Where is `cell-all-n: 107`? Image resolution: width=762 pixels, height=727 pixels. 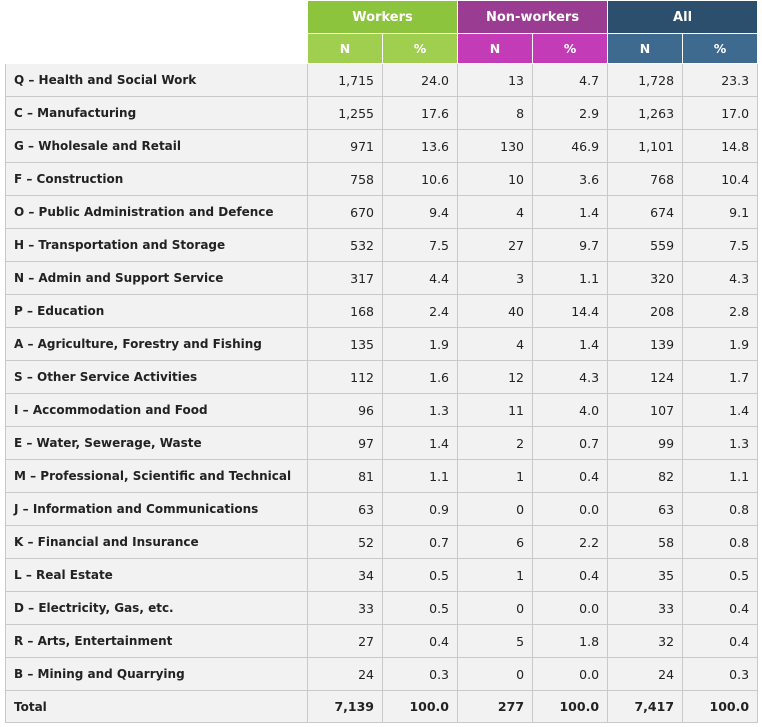 cell-all-n: 107 is located at coordinates (645, 410).